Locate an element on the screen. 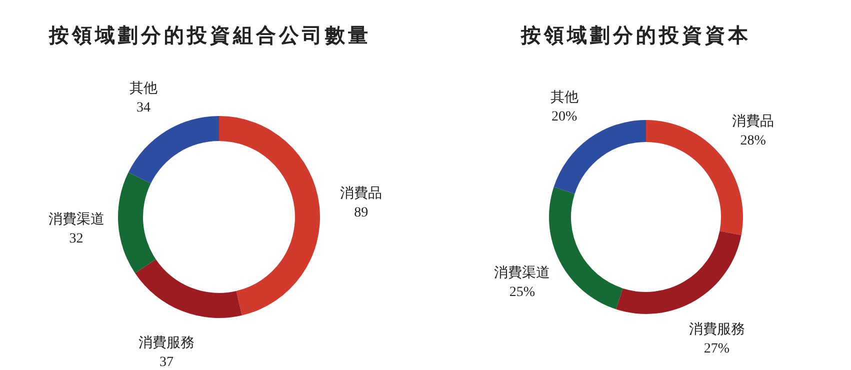  data-label: 28% is located at coordinates (753, 140).